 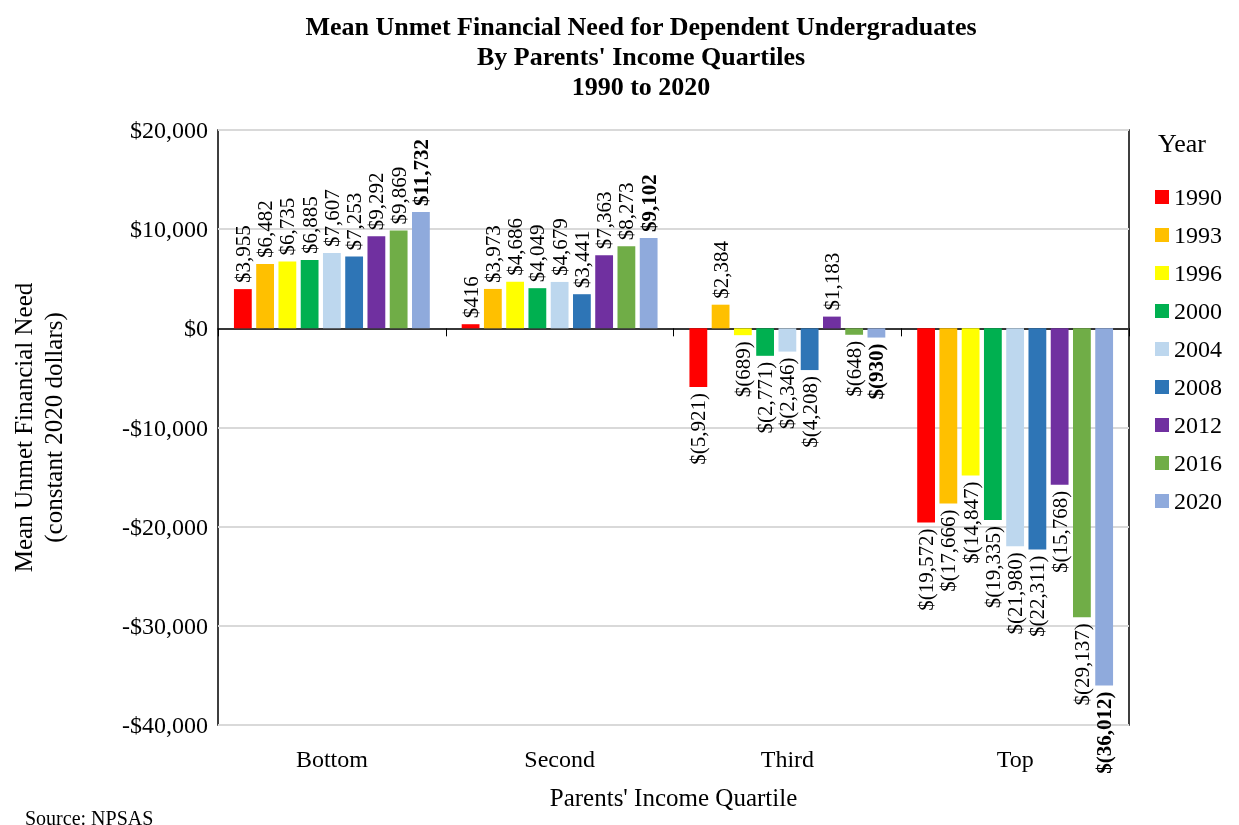 I want to click on data-label: $9,292, so click(x=376, y=201).